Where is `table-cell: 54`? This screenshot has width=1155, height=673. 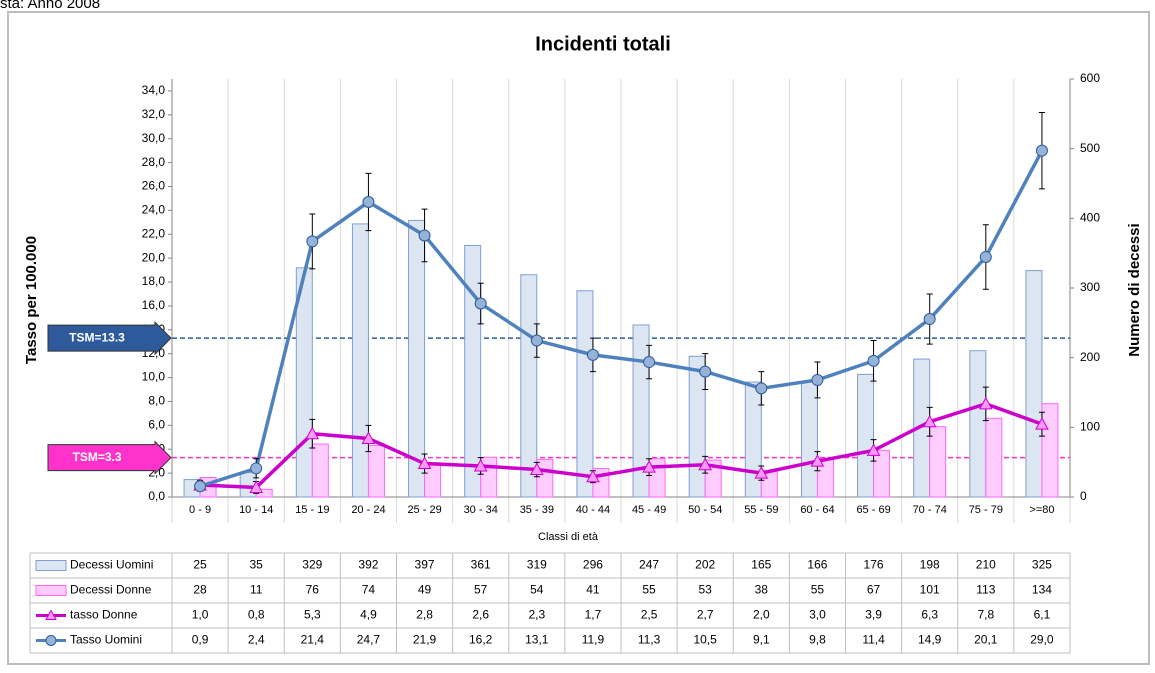 table-cell: 54 is located at coordinates (537, 590).